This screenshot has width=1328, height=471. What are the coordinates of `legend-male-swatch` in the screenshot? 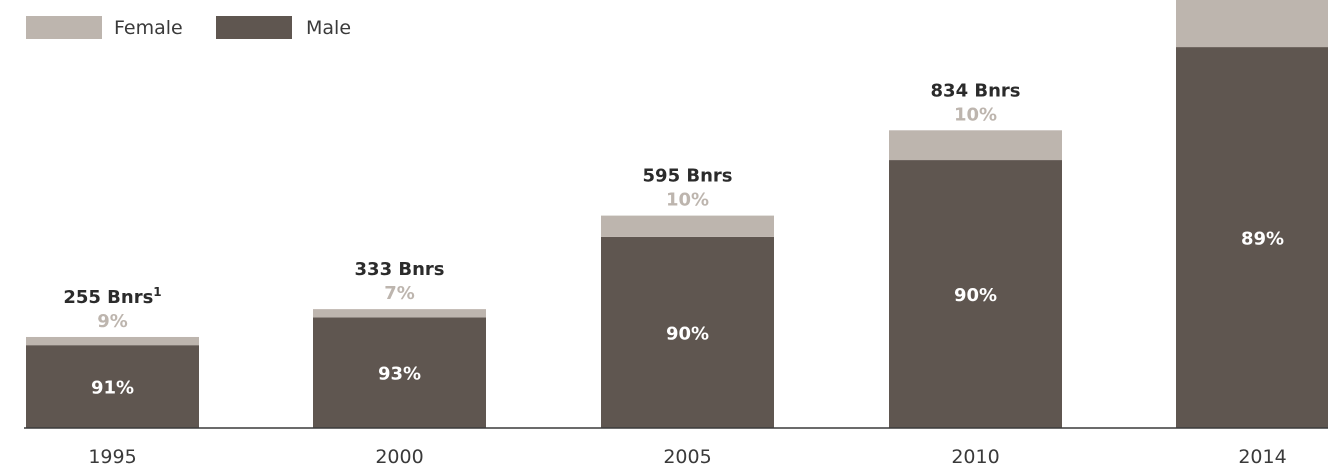 It's located at (254, 27).